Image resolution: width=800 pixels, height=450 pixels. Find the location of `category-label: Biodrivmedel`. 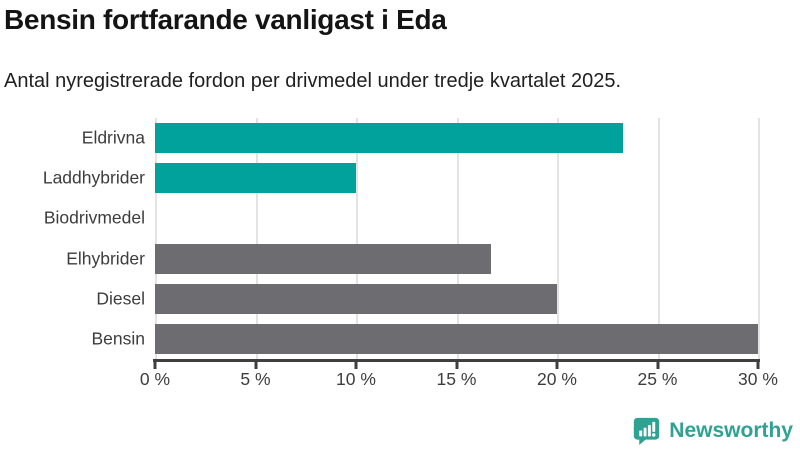

category-label: Biodrivmedel is located at coordinates (94, 217).